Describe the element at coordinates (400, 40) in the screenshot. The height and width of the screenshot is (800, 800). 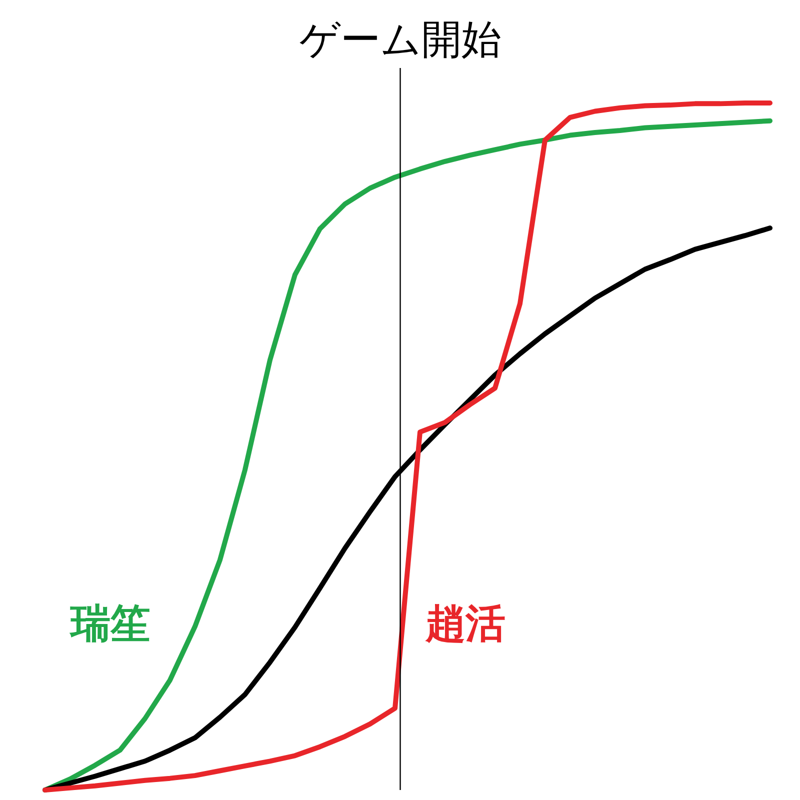
I see `text: ゲーム開始` at that location.